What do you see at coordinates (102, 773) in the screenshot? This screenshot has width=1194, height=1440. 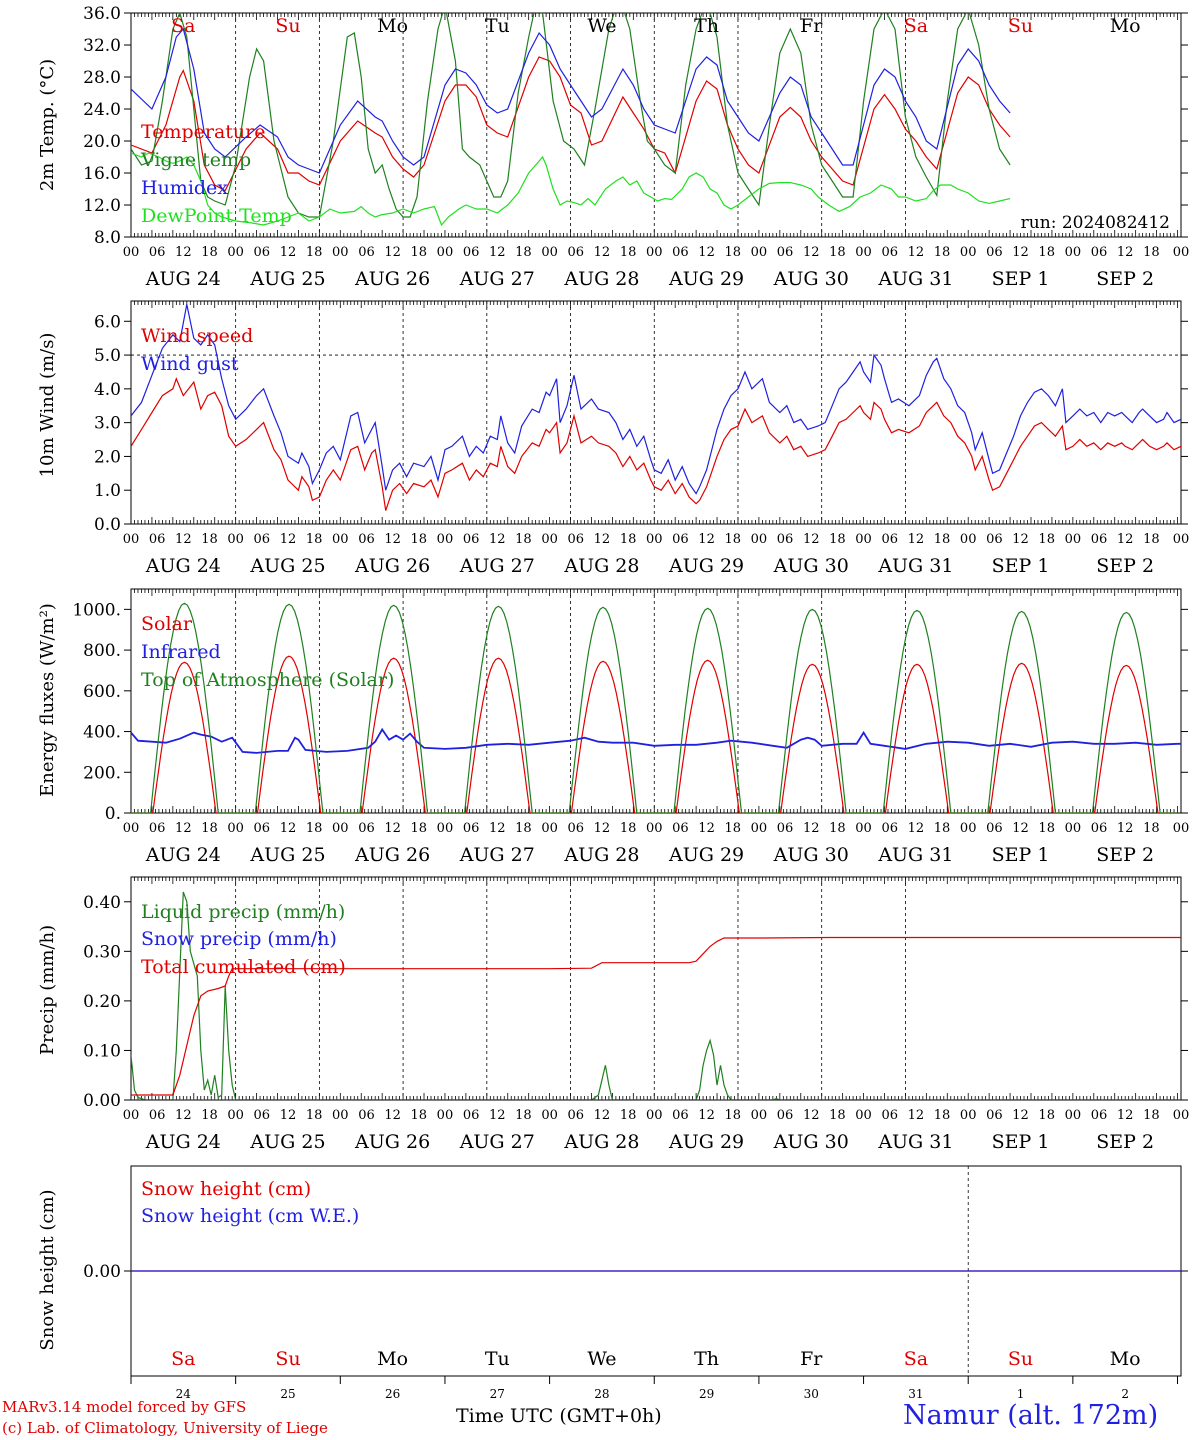 I see `y-tick-label: 200.` at bounding box center [102, 773].